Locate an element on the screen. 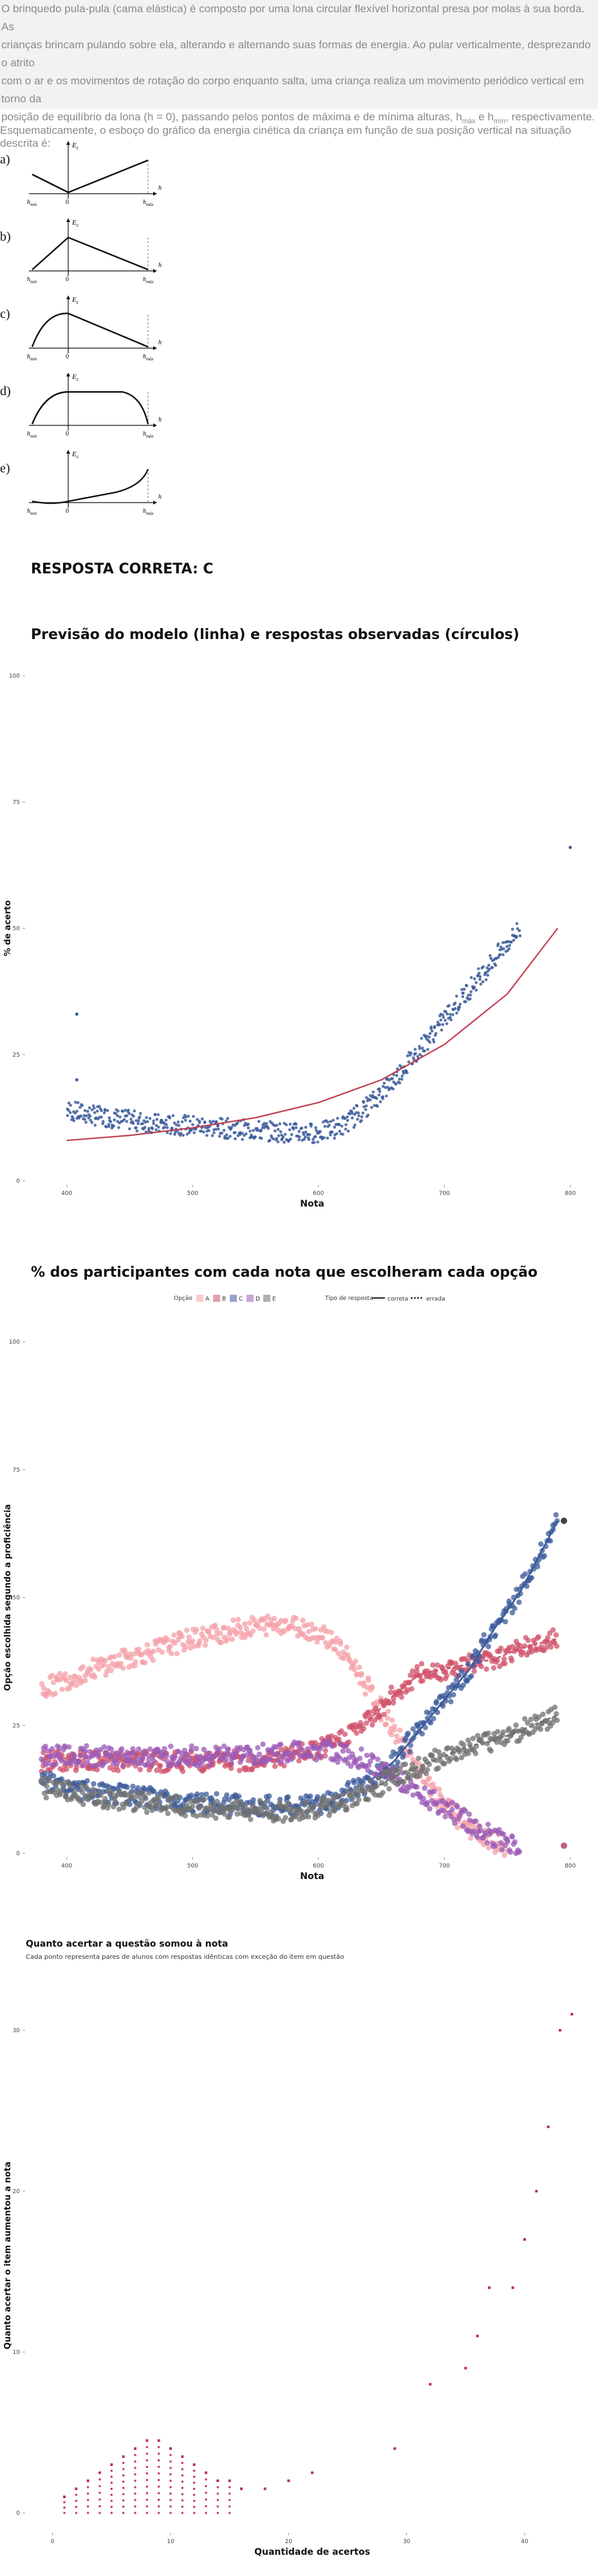 The width and height of the screenshot is (598, 2576). answer-option: e) Ec h 0 hmin hmáx is located at coordinates (83, 478).